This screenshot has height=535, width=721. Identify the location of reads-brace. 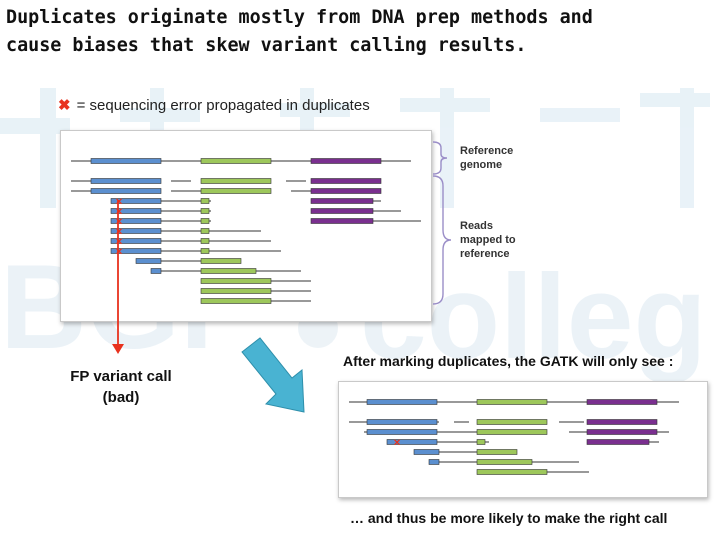
(442, 240).